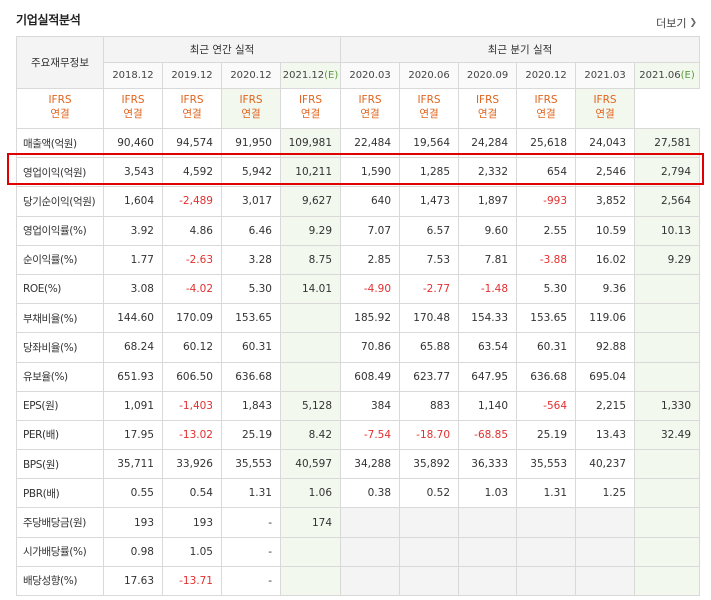  Describe the element at coordinates (60, 289) in the screenshot. I see `row-label: ROE(%)` at that location.